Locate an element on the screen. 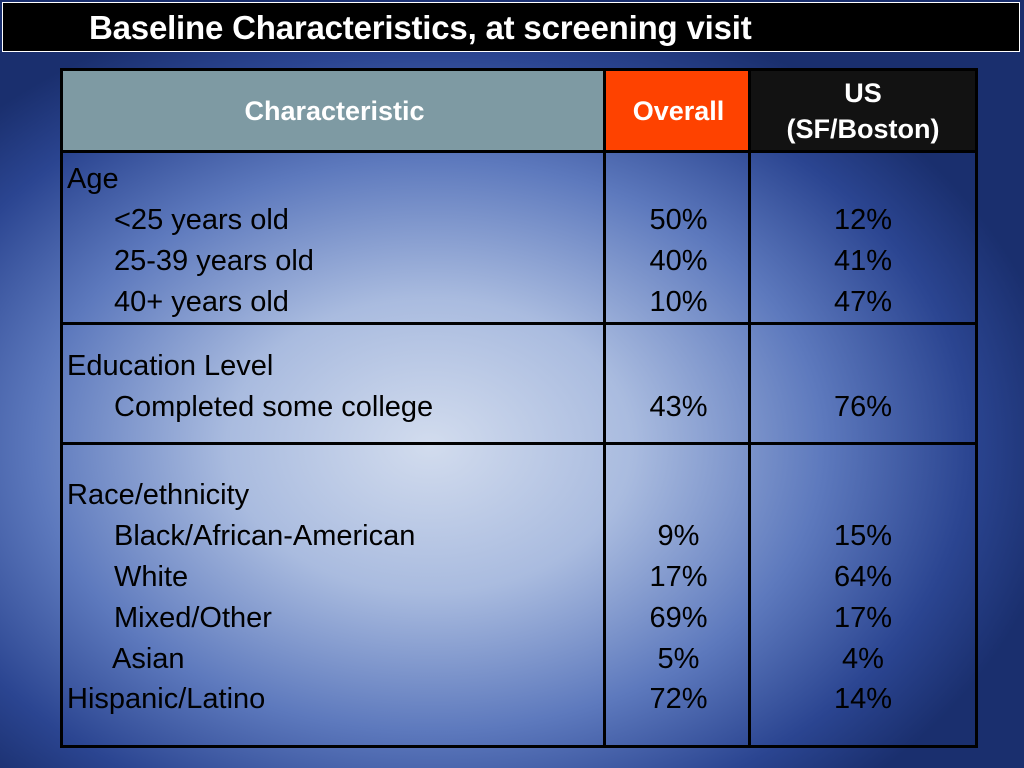 The height and width of the screenshot is (768, 1024). row-overall: 69% is located at coordinates (678, 618).